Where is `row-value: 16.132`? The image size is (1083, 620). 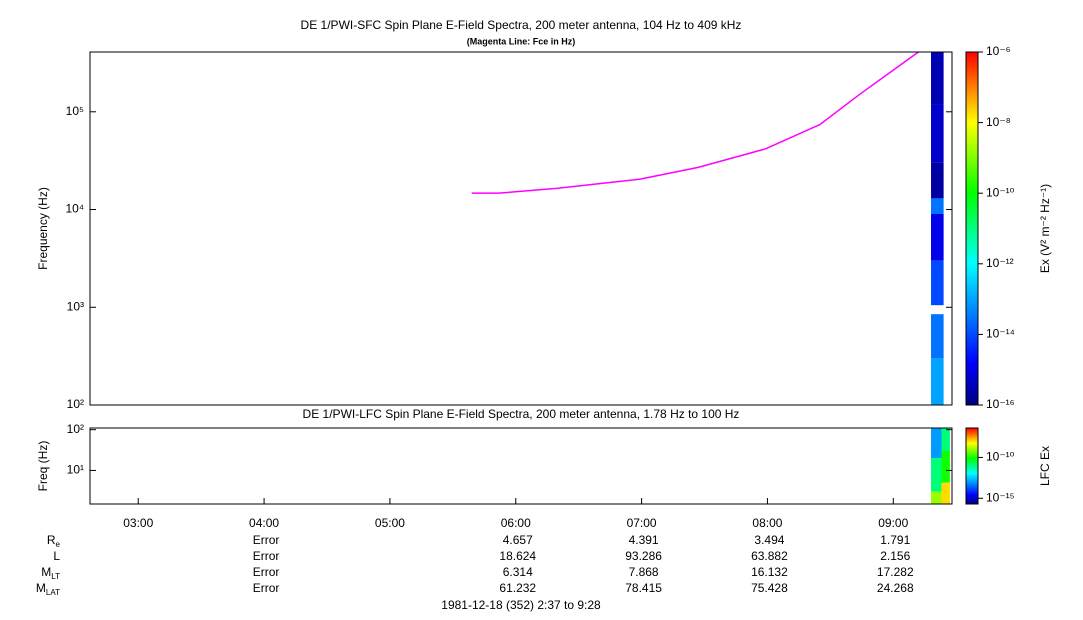
row-value: 16.132 is located at coordinates (769, 572).